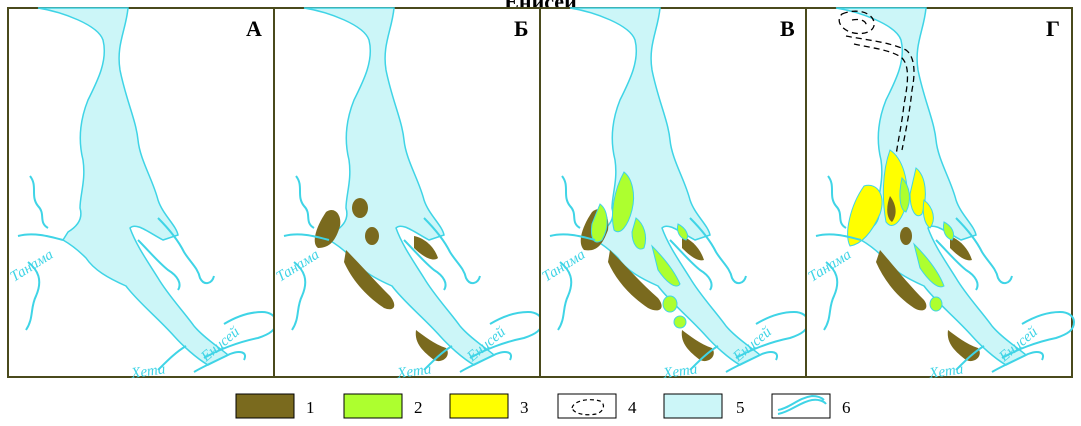 The width and height of the screenshot is (1081, 426). Describe the element at coordinates (418, 407) in the screenshot. I see `legend-number: 2` at that location.